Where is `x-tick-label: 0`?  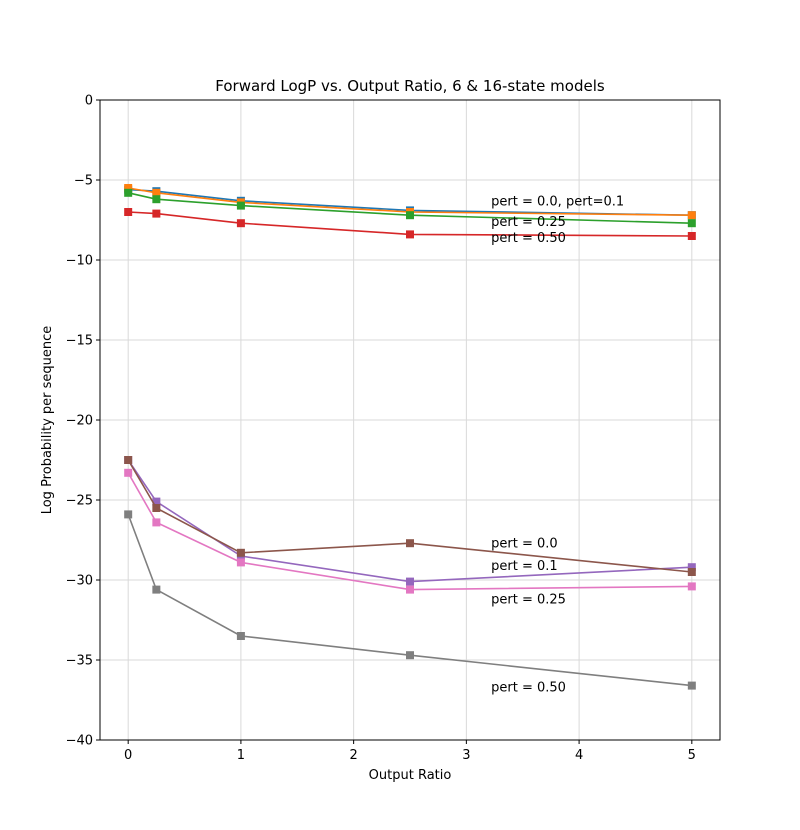 x-tick-label: 0 is located at coordinates (128, 755).